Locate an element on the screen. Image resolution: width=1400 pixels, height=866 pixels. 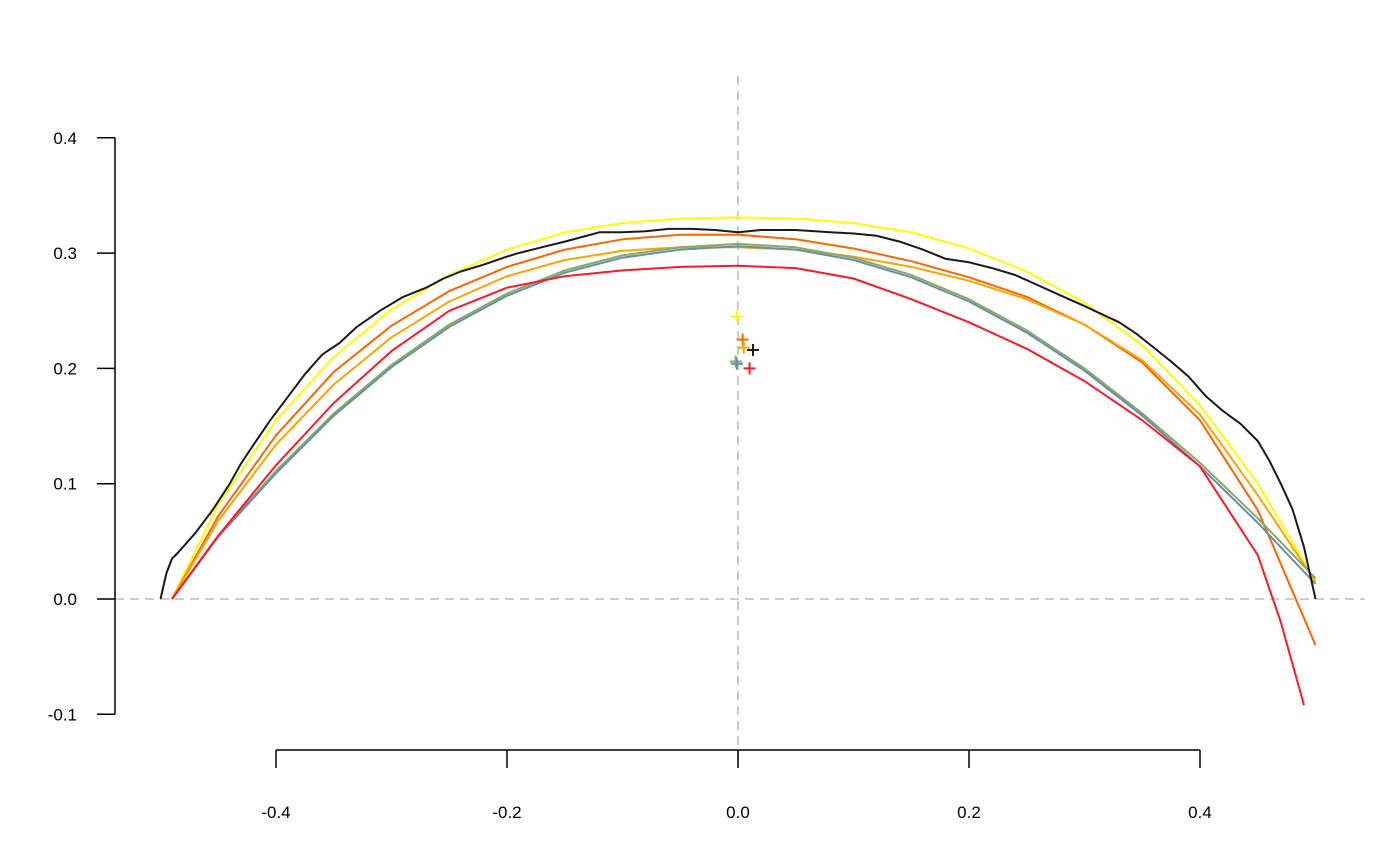
centroid-markers is located at coordinates (744, 342).